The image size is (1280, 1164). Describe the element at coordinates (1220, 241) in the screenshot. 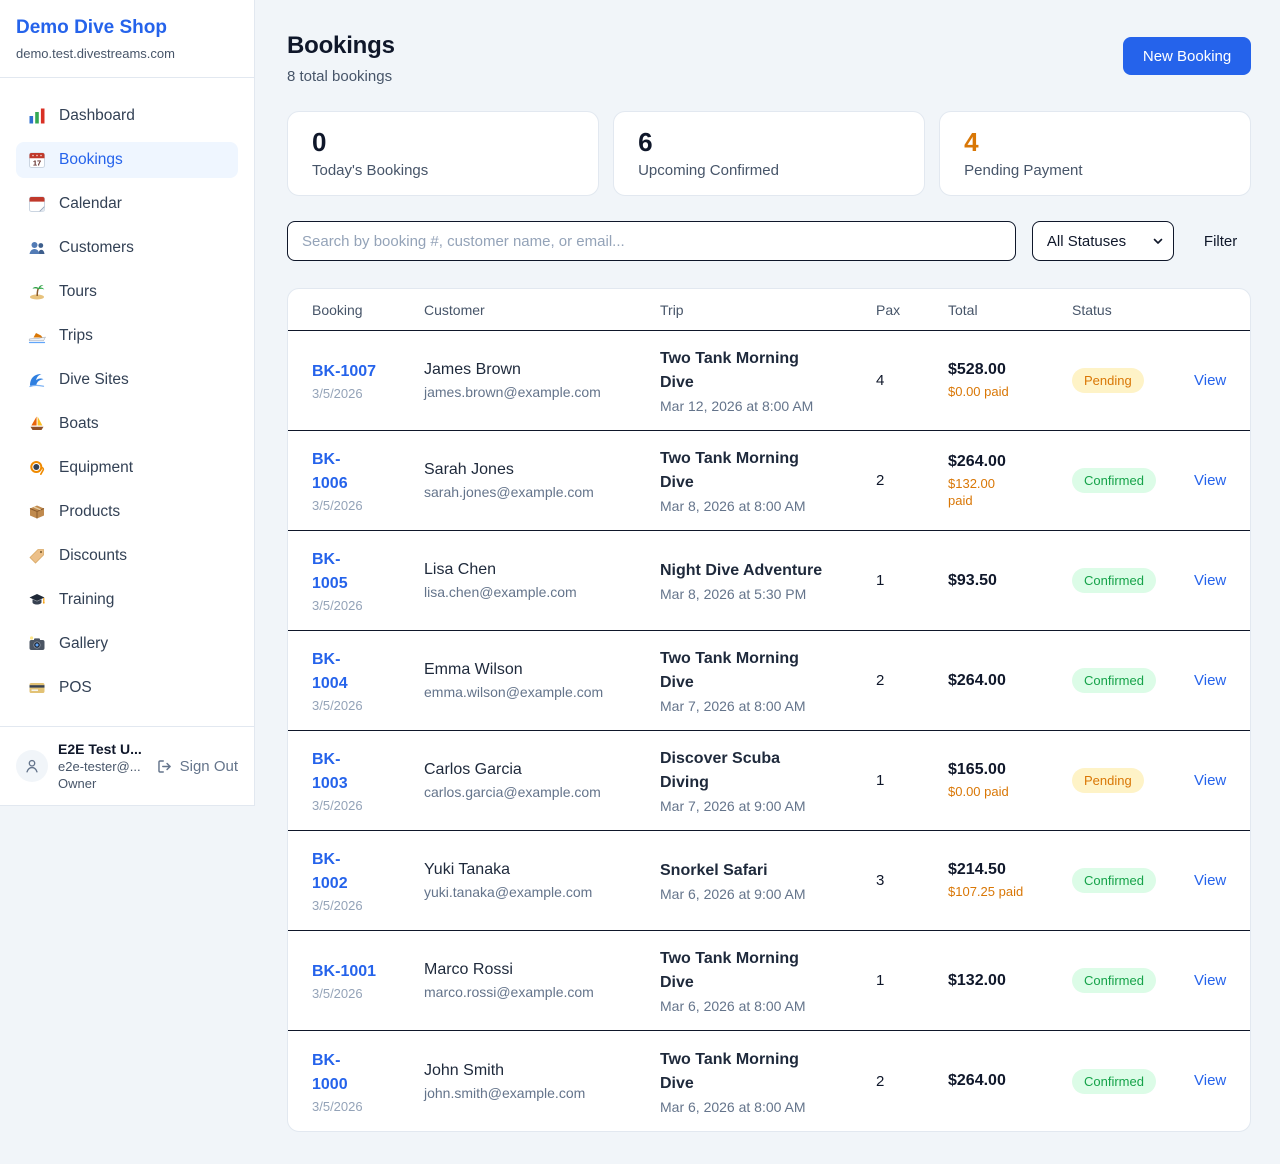

I see `filter-button: Filter` at that location.